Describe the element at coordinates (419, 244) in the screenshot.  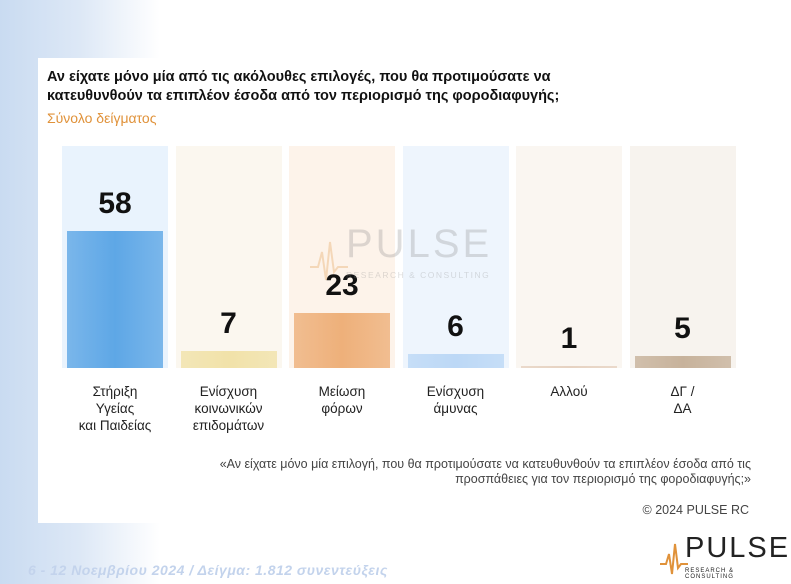
I see `watermark-name: PULSE` at that location.